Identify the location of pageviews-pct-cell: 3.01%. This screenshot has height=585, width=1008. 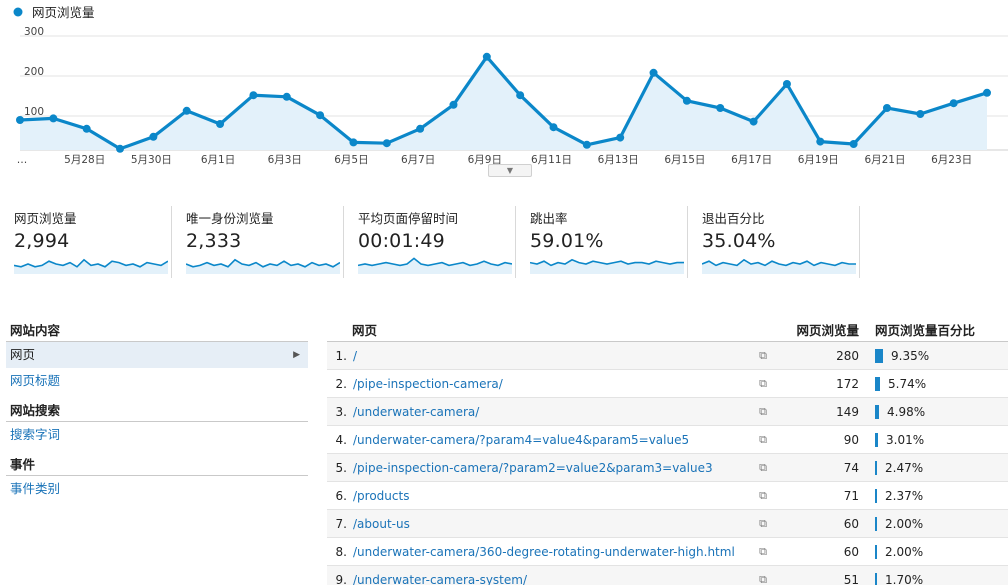
(933, 439).